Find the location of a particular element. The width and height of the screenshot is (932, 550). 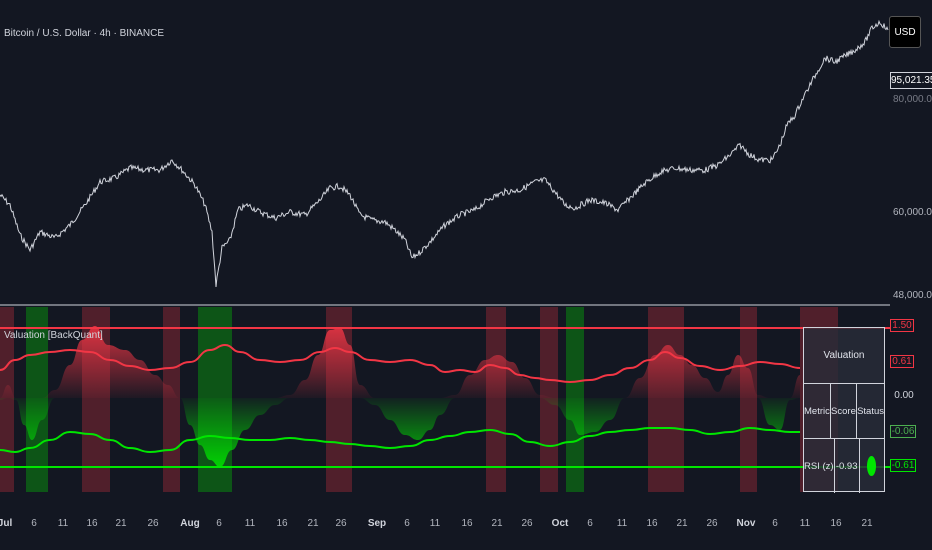

time-axis-label: Jul is located at coordinates (6, 523).